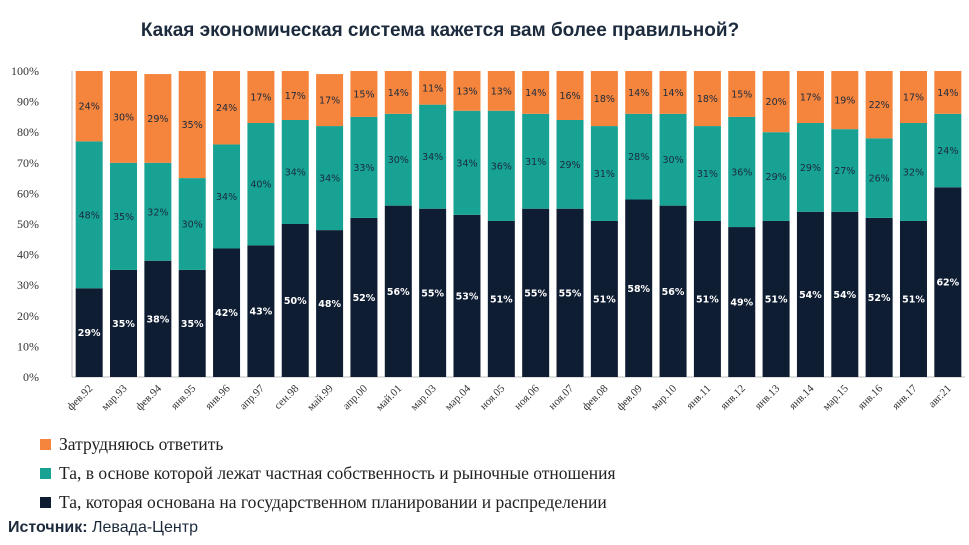 Image resolution: width=969 pixels, height=545 pixels. What do you see at coordinates (389, 398) in the screenshot?
I see `x-tick-label: май.01` at bounding box center [389, 398].